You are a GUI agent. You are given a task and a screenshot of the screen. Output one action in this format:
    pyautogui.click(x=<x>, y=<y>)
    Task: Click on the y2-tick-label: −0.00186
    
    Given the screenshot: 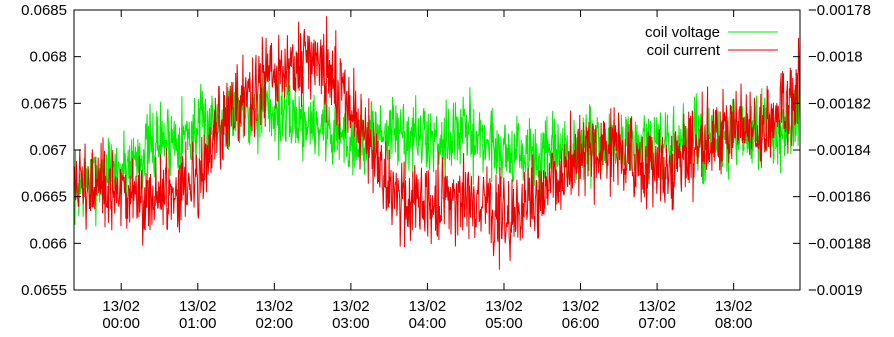 What is the action you would take?
    pyautogui.click(x=839, y=197)
    